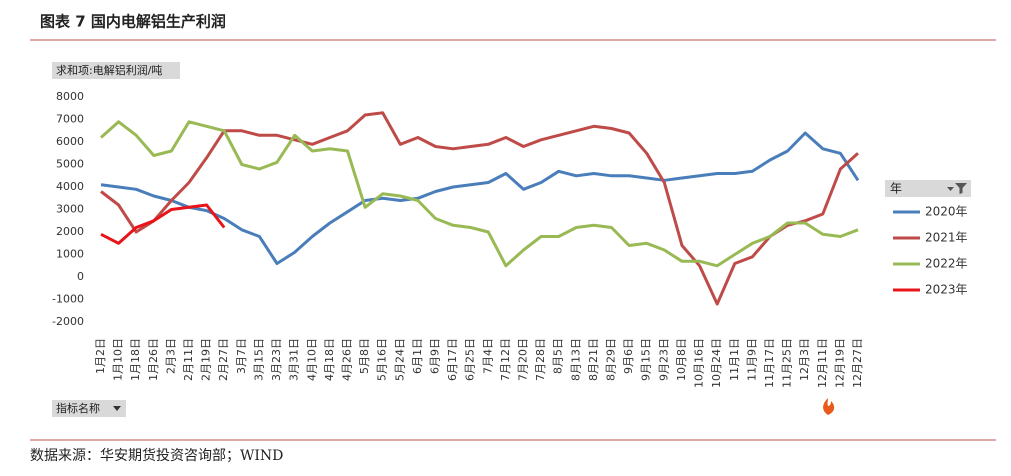 The height and width of the screenshot is (476, 1011). What do you see at coordinates (329, 359) in the screenshot?
I see `x-tick-label: 4月18日` at bounding box center [329, 359].